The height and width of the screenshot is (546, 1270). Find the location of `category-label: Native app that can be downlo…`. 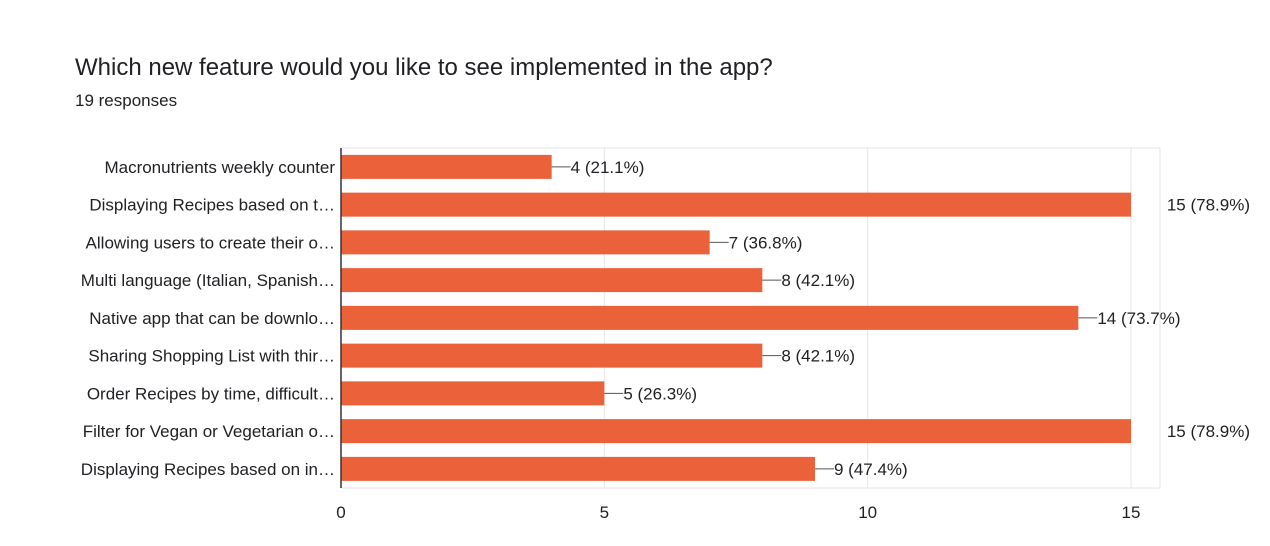

category-label: Native app that can be downlo… is located at coordinates (212, 318).